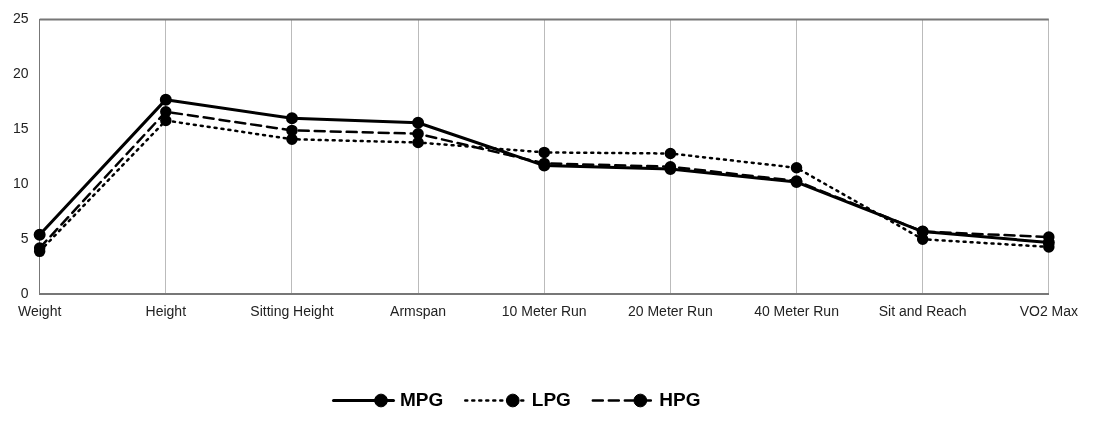  What do you see at coordinates (544, 311) in the screenshot?
I see `x-tick-label: 10 Meter Run` at bounding box center [544, 311].